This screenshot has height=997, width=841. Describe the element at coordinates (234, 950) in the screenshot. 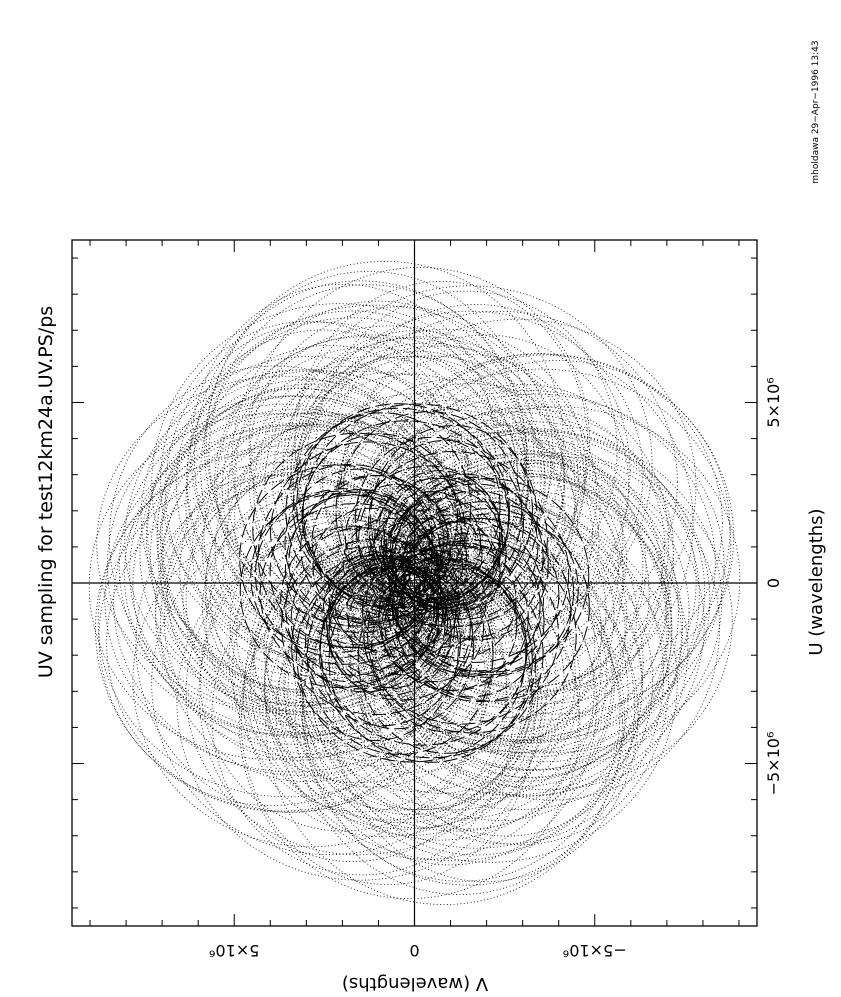

I see `v-tick-label: 5×10⁶` at that location.